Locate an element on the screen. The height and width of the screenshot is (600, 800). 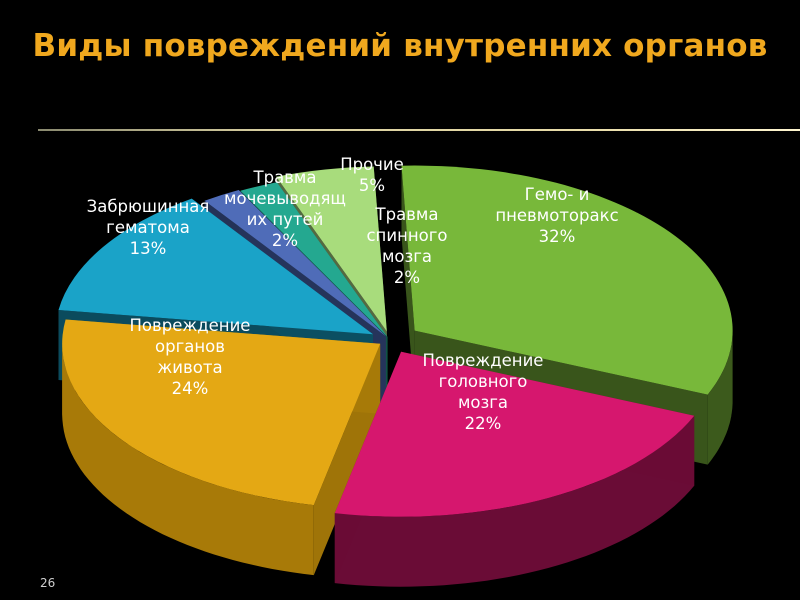
pie-slice-side-brain-injury is located at coordinates (514, 501).